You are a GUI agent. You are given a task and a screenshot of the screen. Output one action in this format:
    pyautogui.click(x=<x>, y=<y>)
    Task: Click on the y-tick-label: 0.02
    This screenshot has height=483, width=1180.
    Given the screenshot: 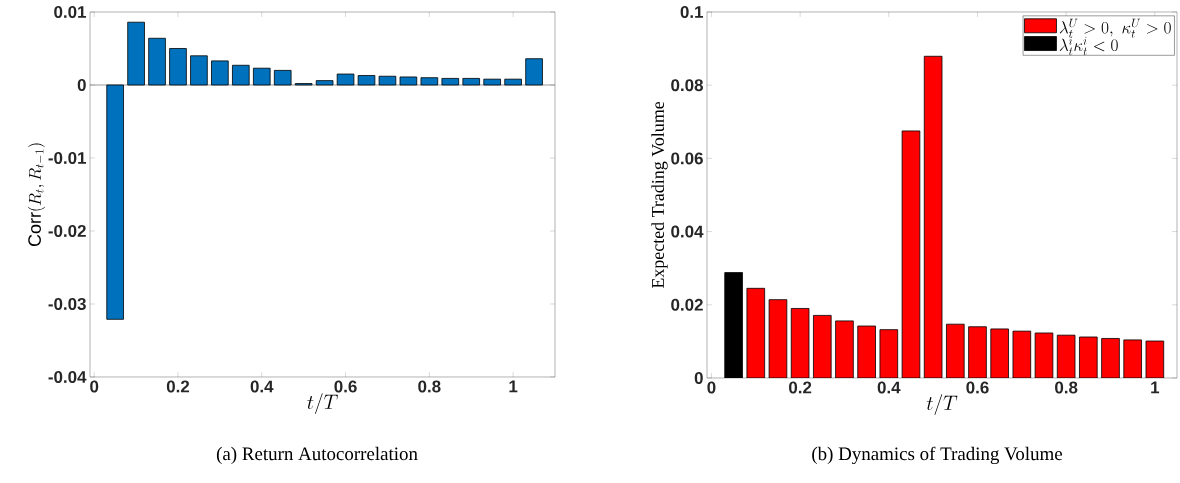 What is the action you would take?
    pyautogui.click(x=687, y=304)
    